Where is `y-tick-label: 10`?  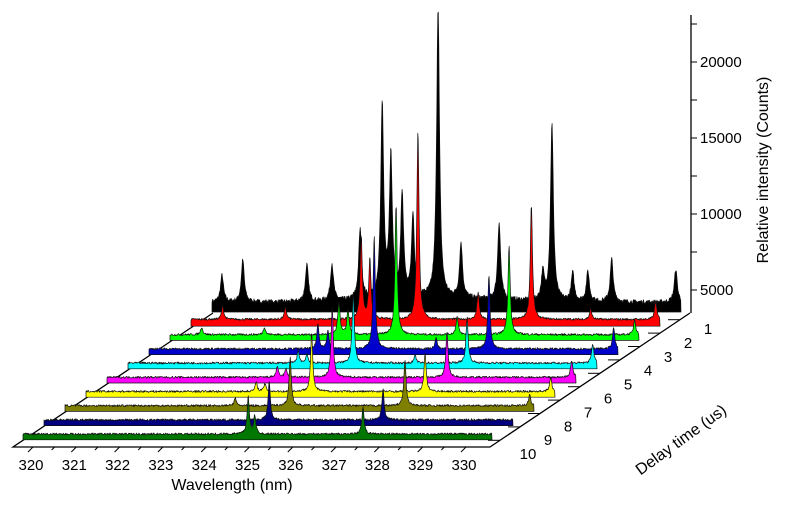 y-tick-label: 10 is located at coordinates (528, 454).